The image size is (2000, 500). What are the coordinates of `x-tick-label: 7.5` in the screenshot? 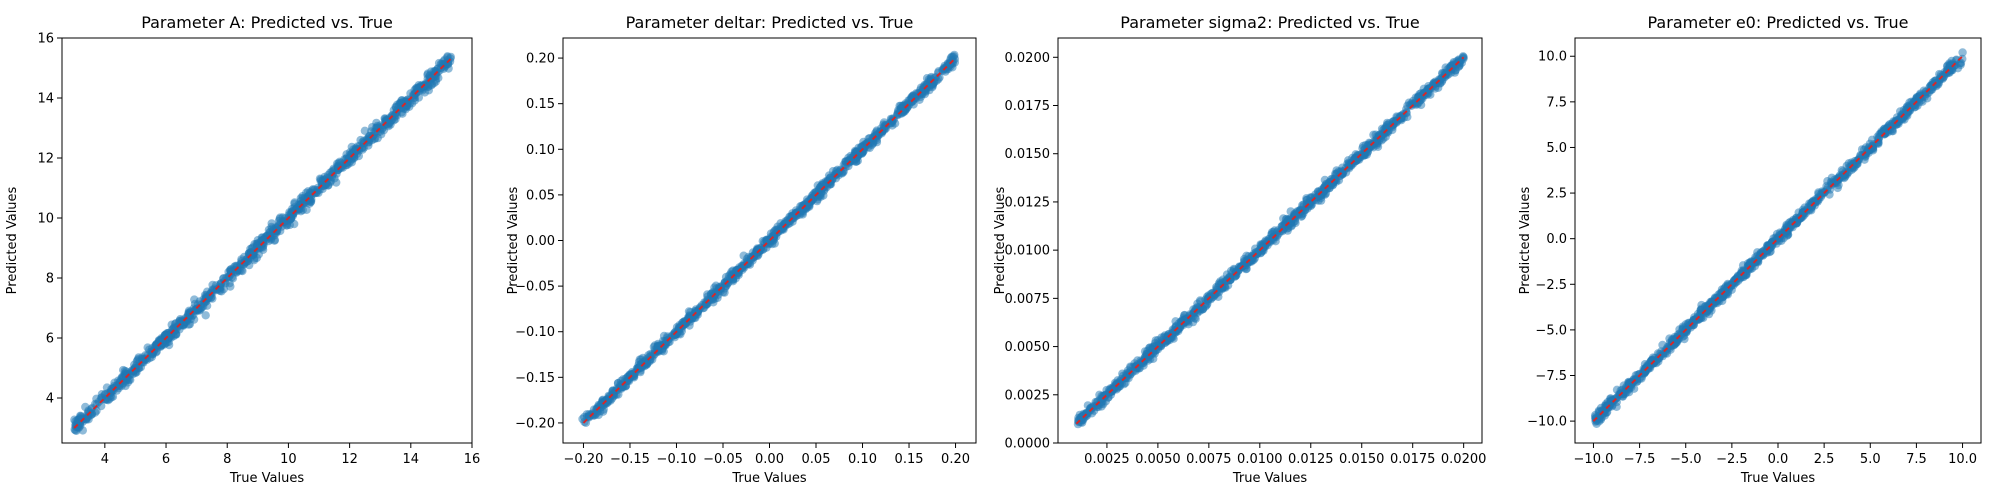 It's located at (1916, 459).